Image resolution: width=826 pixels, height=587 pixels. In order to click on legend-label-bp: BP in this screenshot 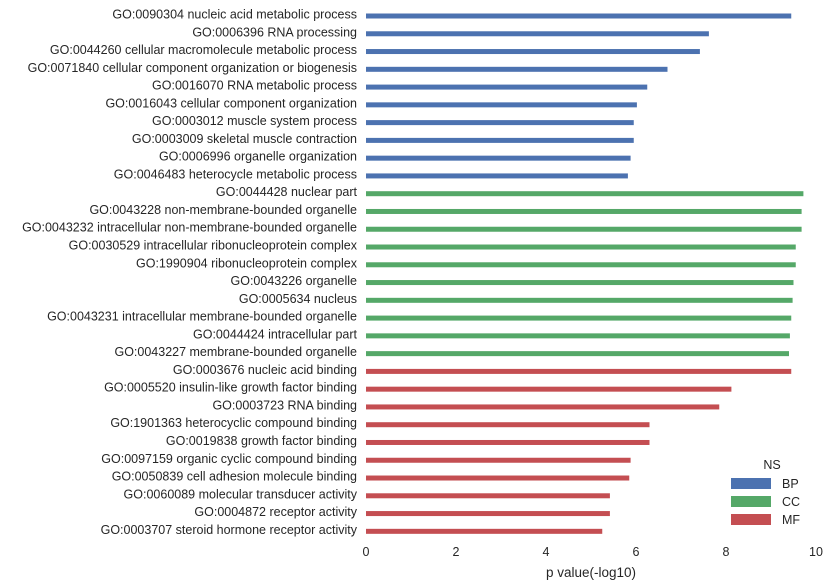, I will do `click(790, 484)`.